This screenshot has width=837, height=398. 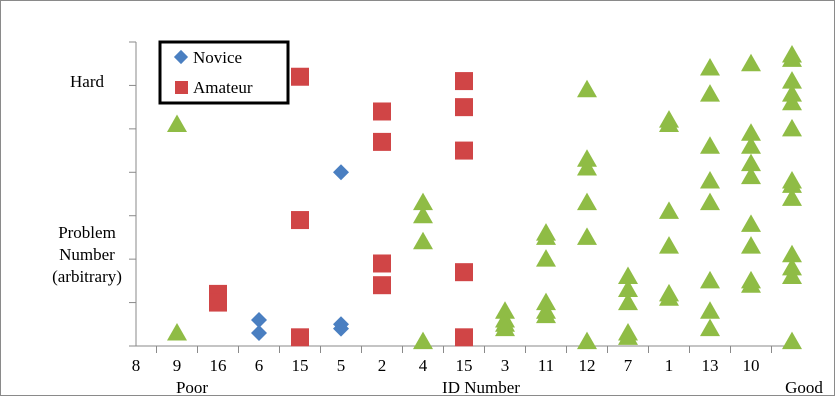 I want to click on x-tick-label: 8, so click(x=136, y=365).